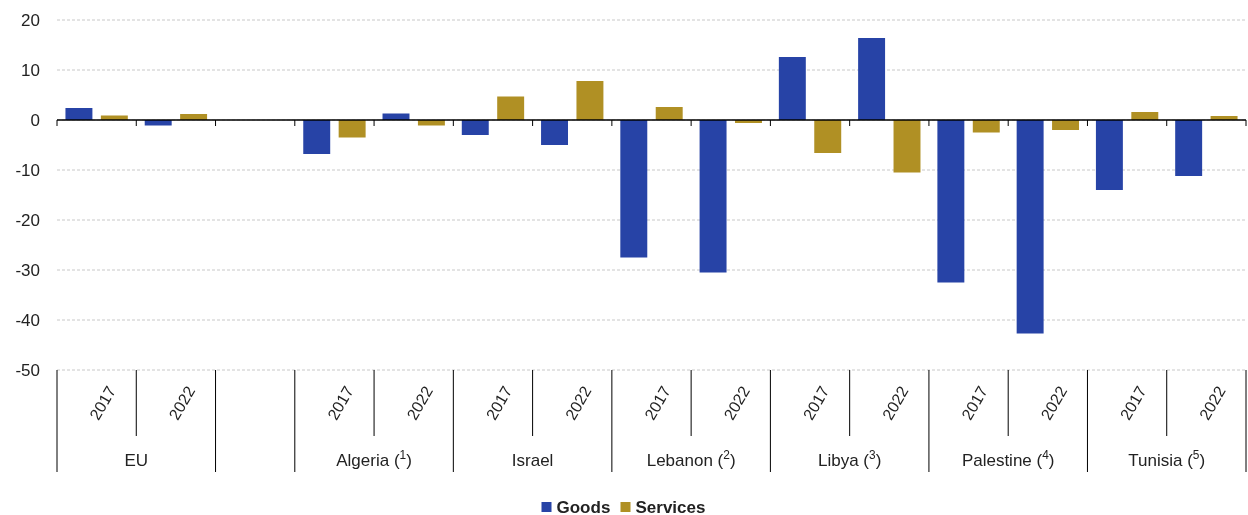 The image size is (1248, 515). What do you see at coordinates (35, 120) in the screenshot?
I see `y-tick-label: 0` at bounding box center [35, 120].